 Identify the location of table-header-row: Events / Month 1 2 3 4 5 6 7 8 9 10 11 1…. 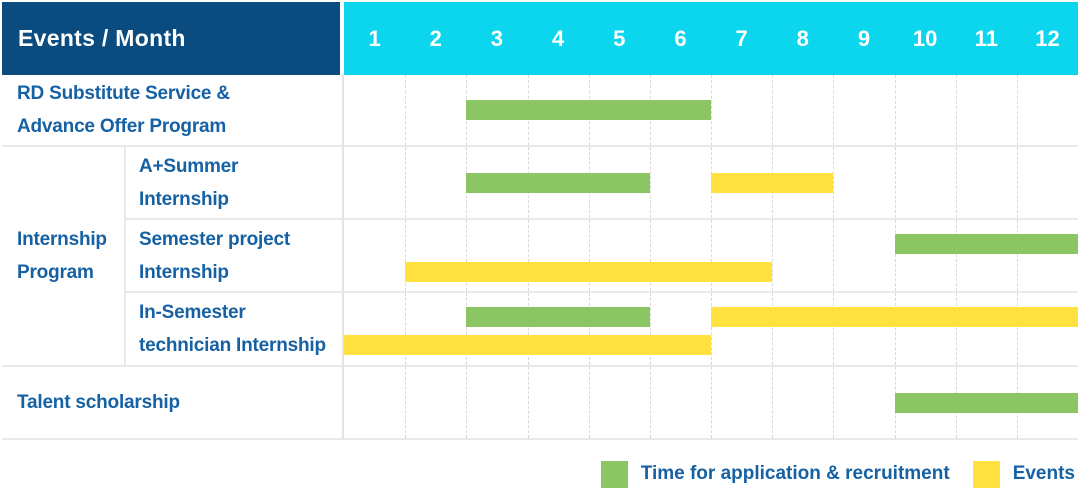
(540, 38).